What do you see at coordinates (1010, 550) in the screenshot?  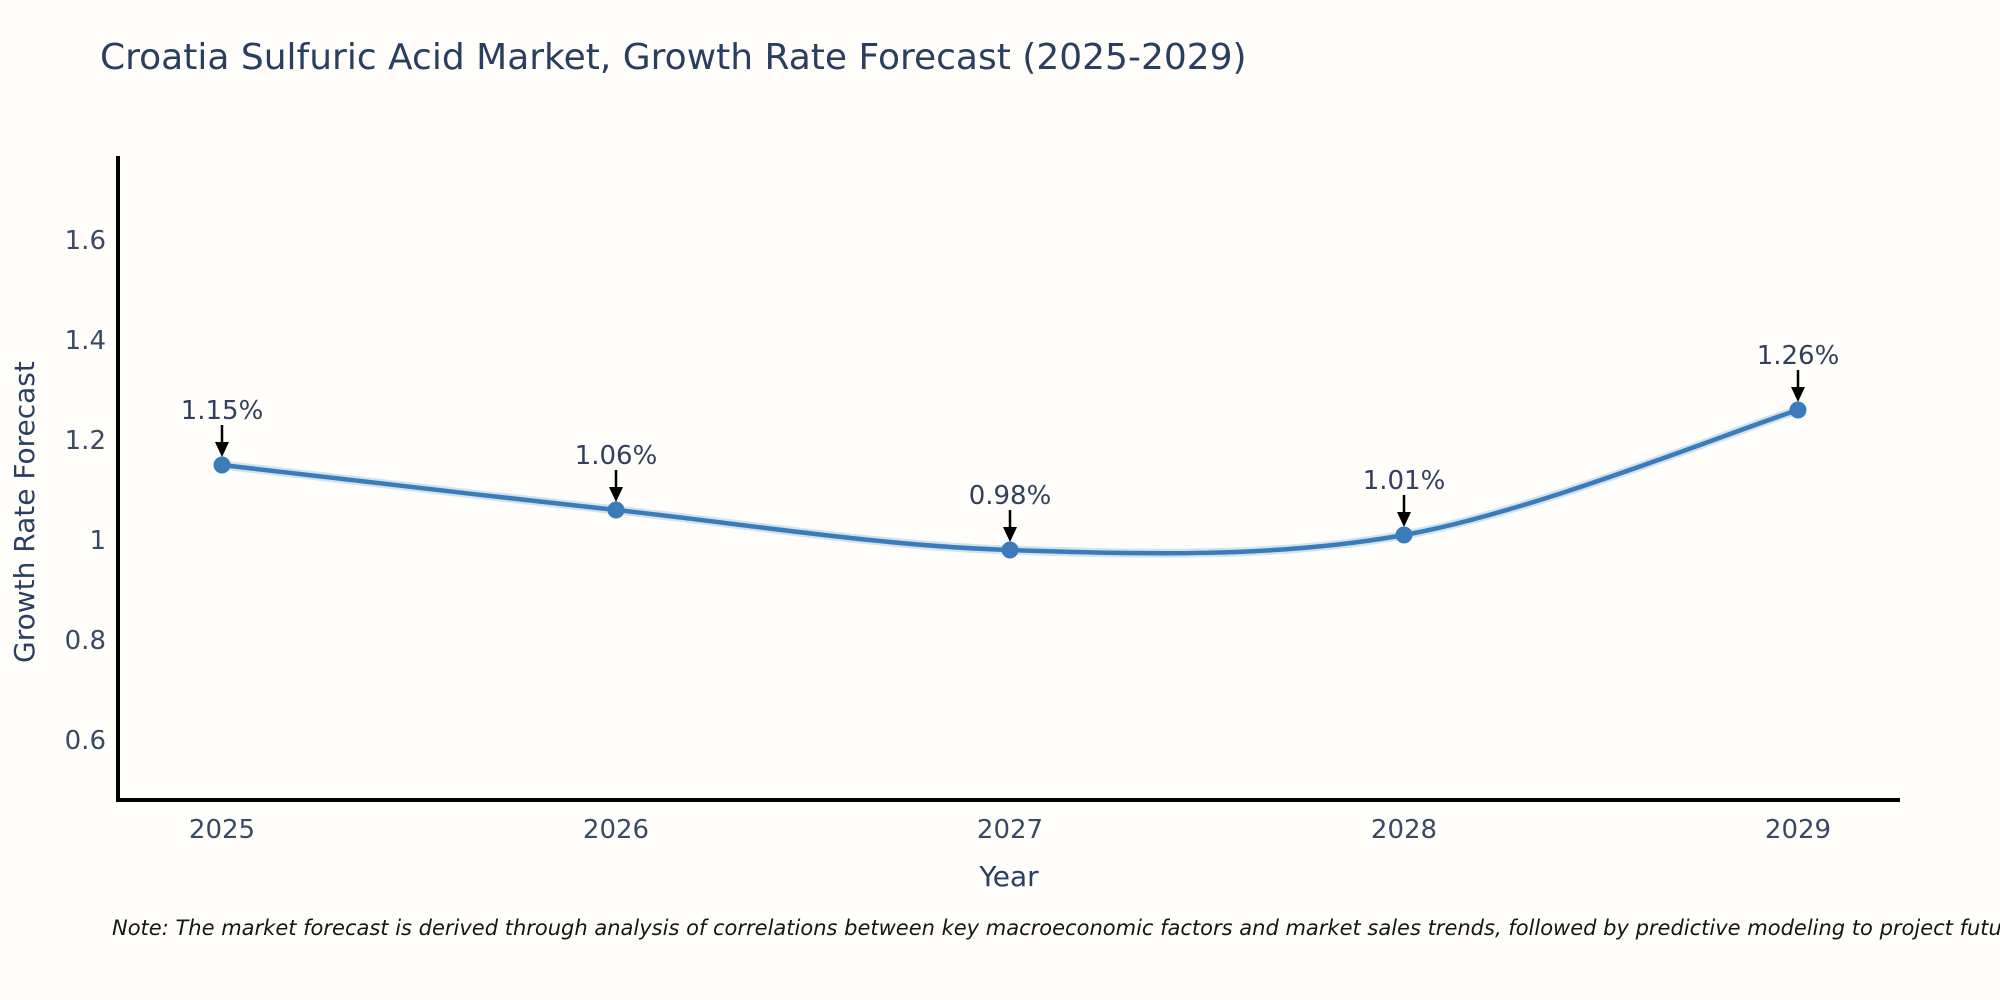 I see `data-point-2027` at bounding box center [1010, 550].